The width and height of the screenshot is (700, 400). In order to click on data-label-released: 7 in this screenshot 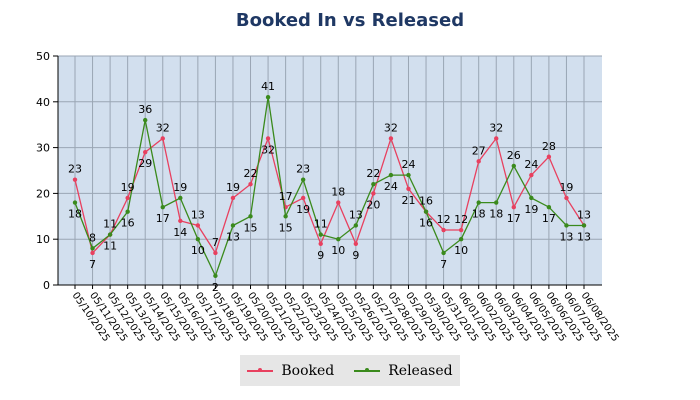, I will do `click(443, 264)`.